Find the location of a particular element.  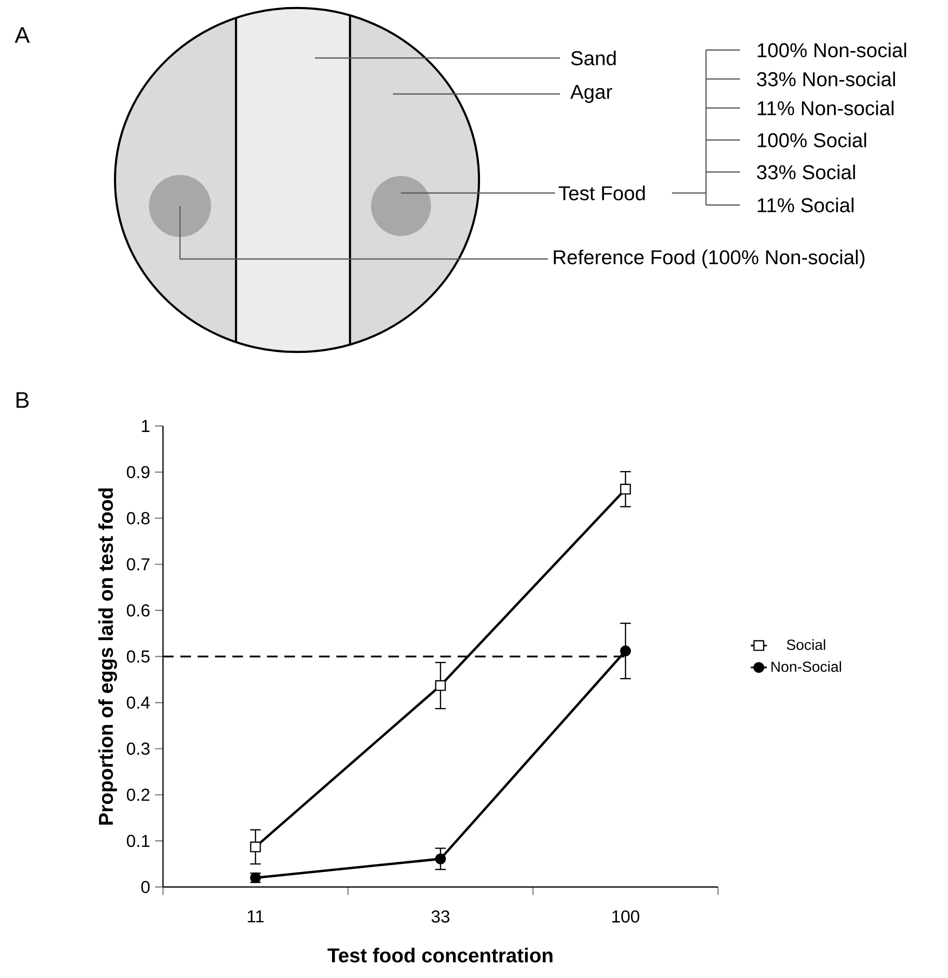

text: Sand is located at coordinates (593, 58).